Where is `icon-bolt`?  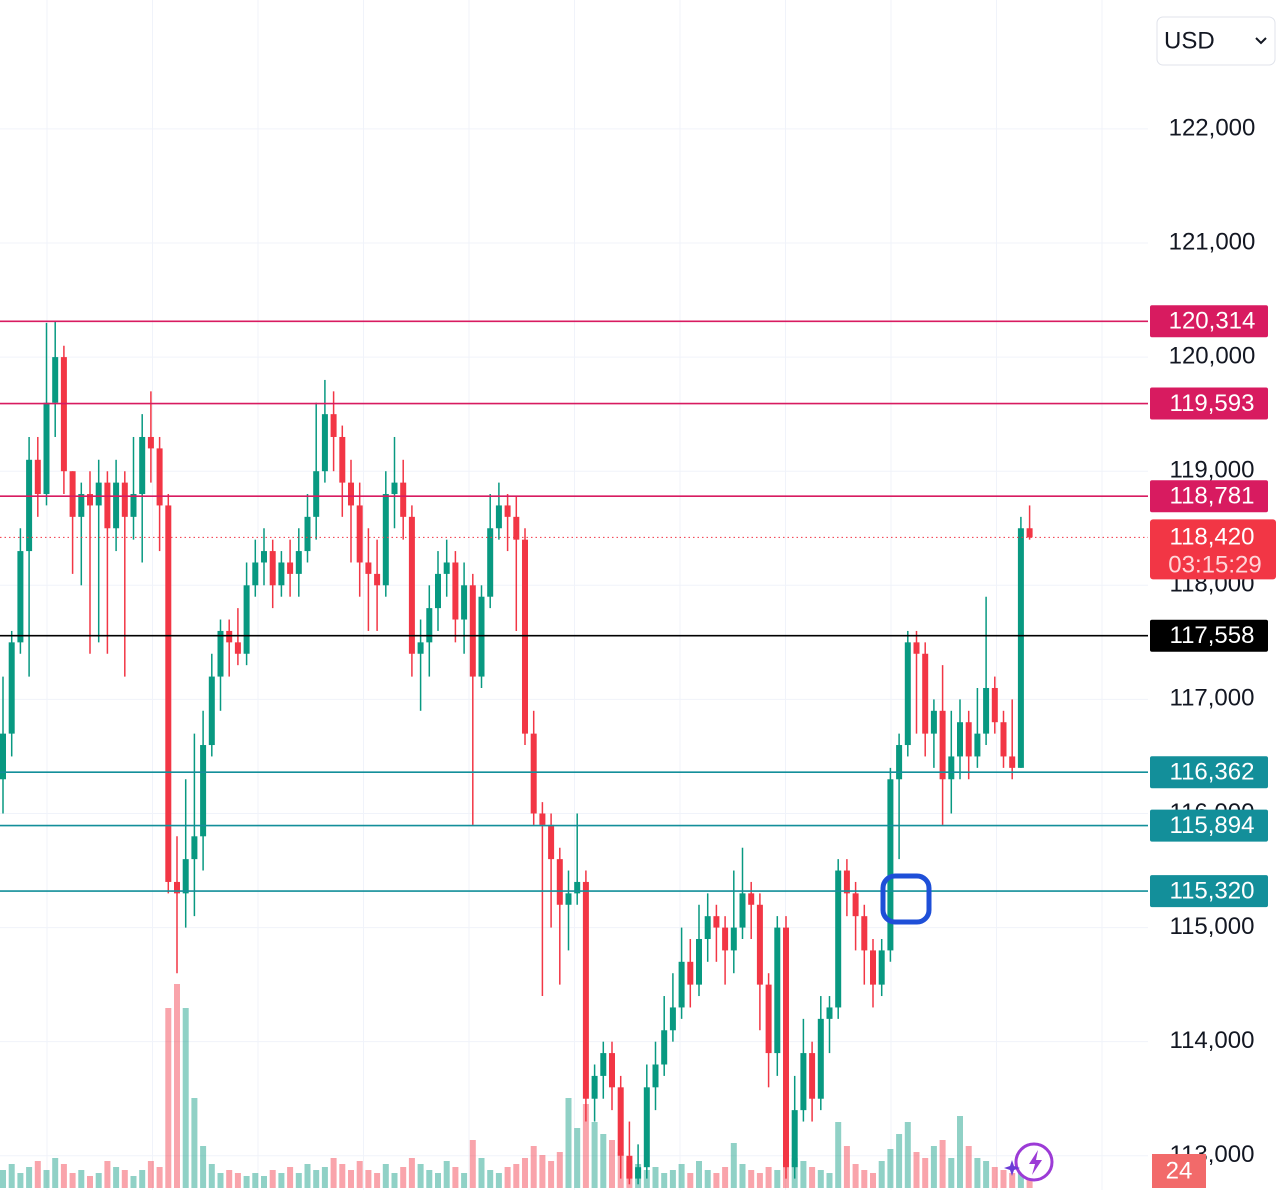
icon-bolt is located at coordinates (1035, 1162).